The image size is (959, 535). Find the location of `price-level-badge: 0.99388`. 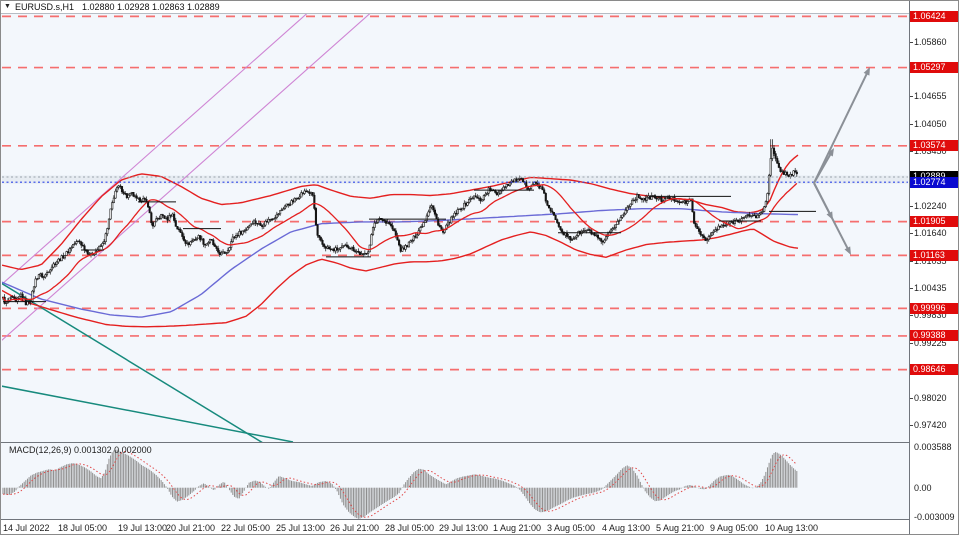

price-level-badge: 0.99388 is located at coordinates (934, 336).